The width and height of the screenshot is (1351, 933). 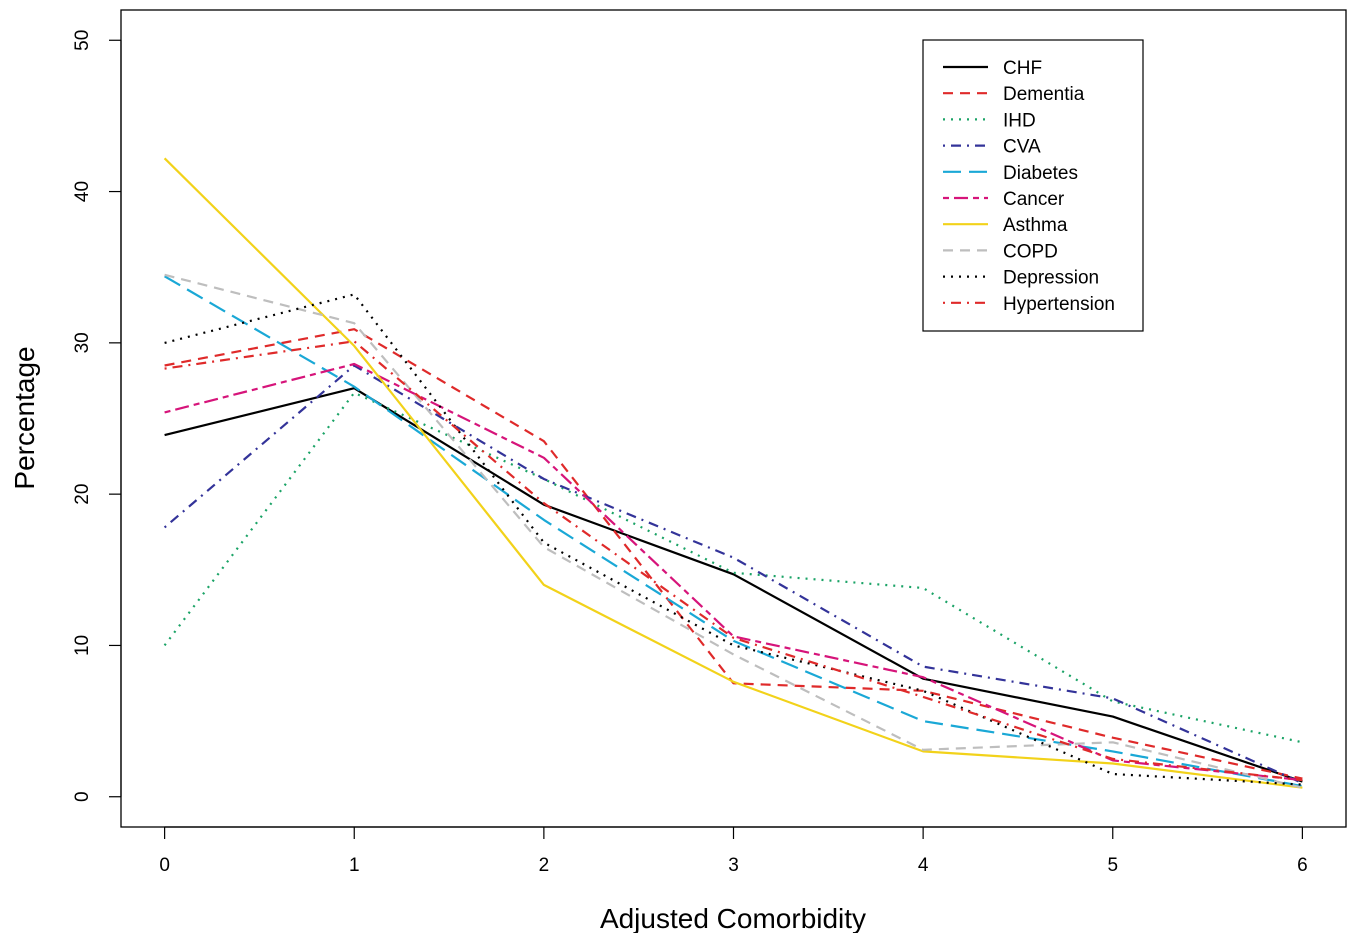 What do you see at coordinates (733, 865) in the screenshot?
I see `x-tick-label: 3` at bounding box center [733, 865].